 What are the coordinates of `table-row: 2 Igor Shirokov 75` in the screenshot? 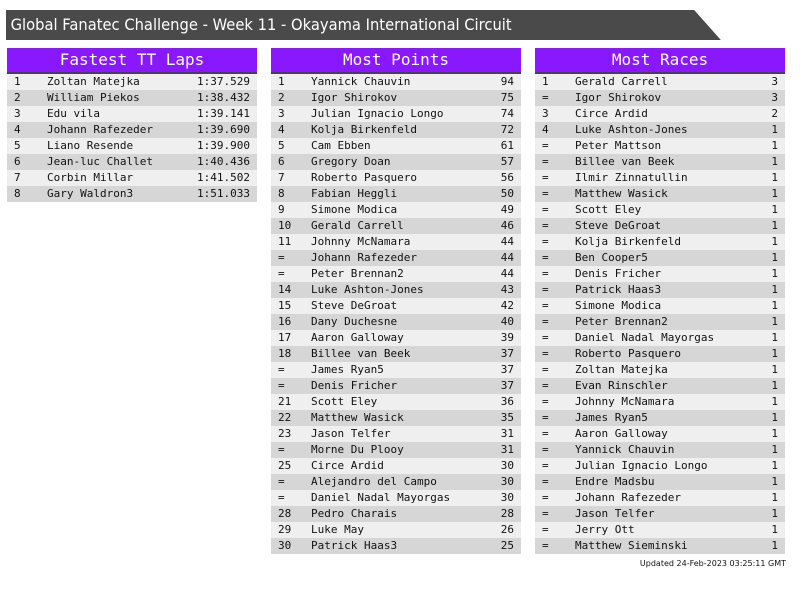 It's located at (396, 98).